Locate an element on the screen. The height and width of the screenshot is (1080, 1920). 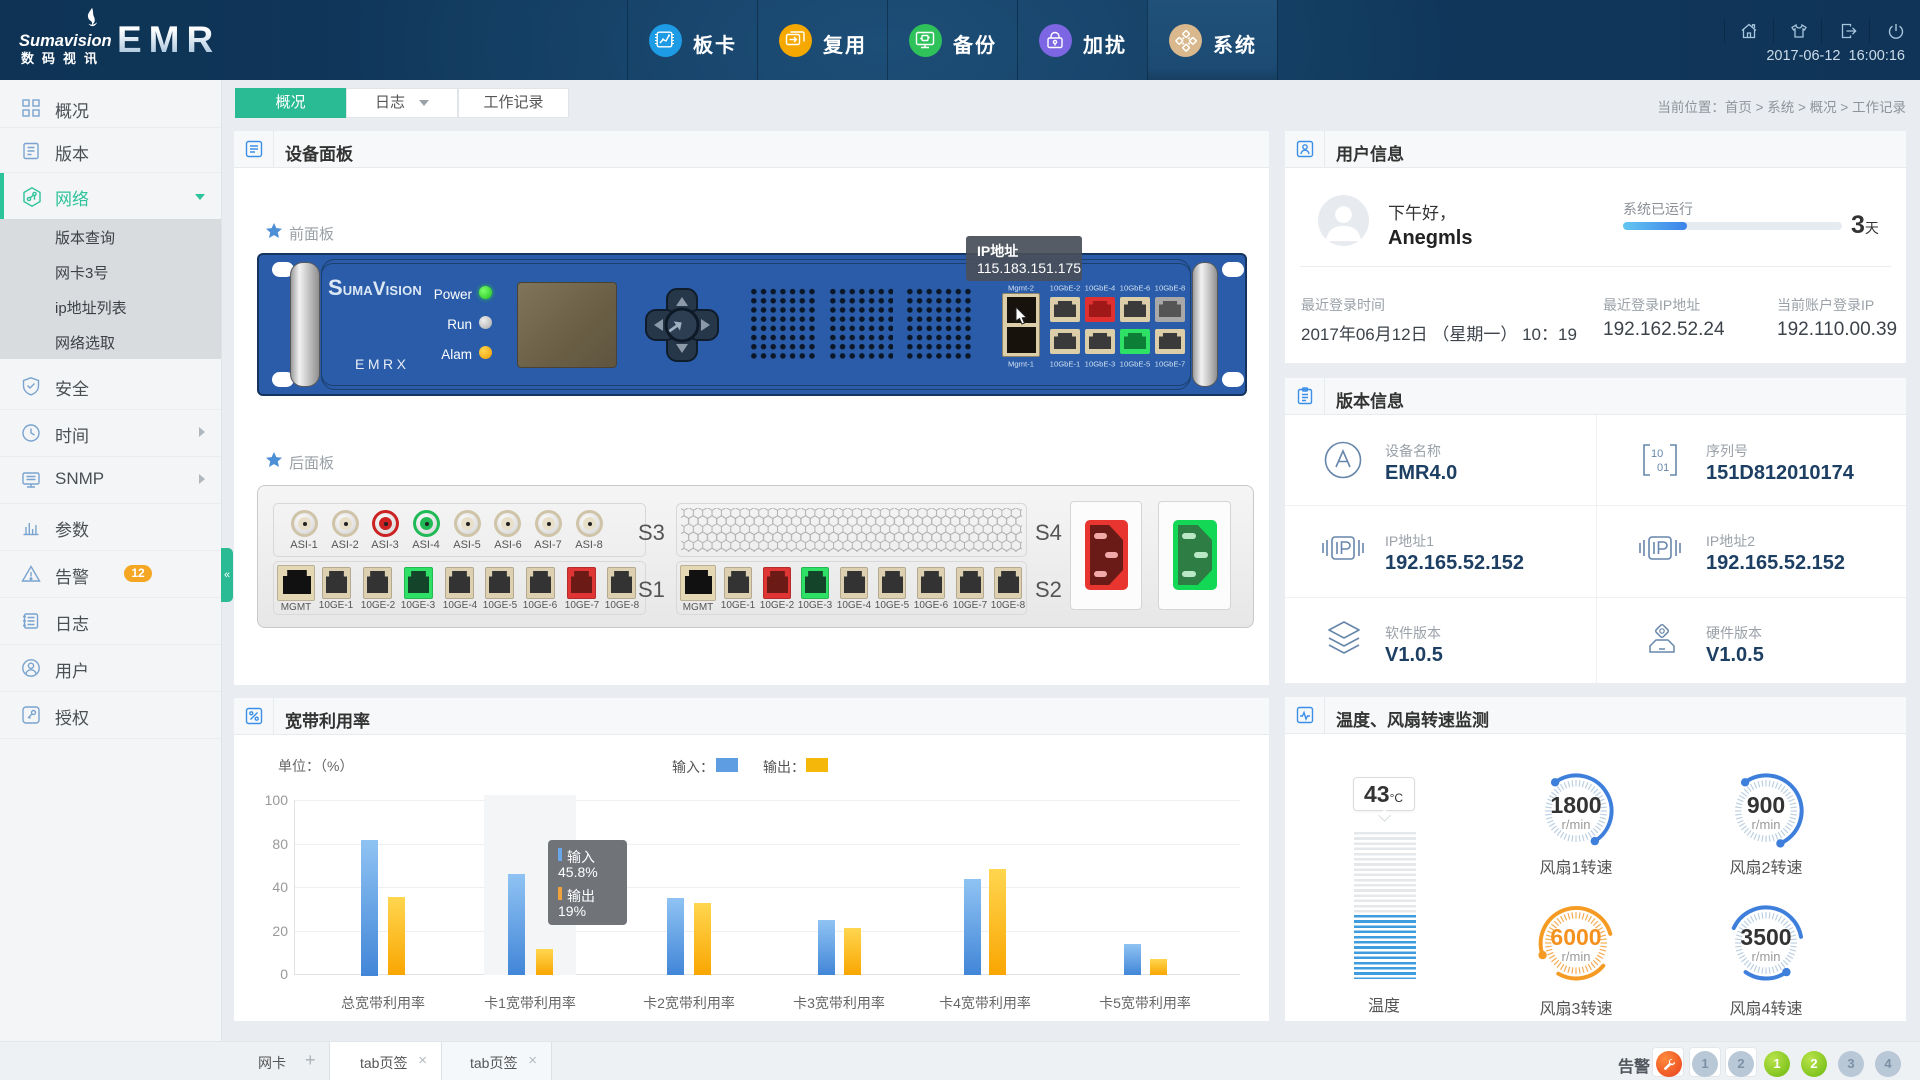
svg-text: 01 is located at coordinates (1663, 468).